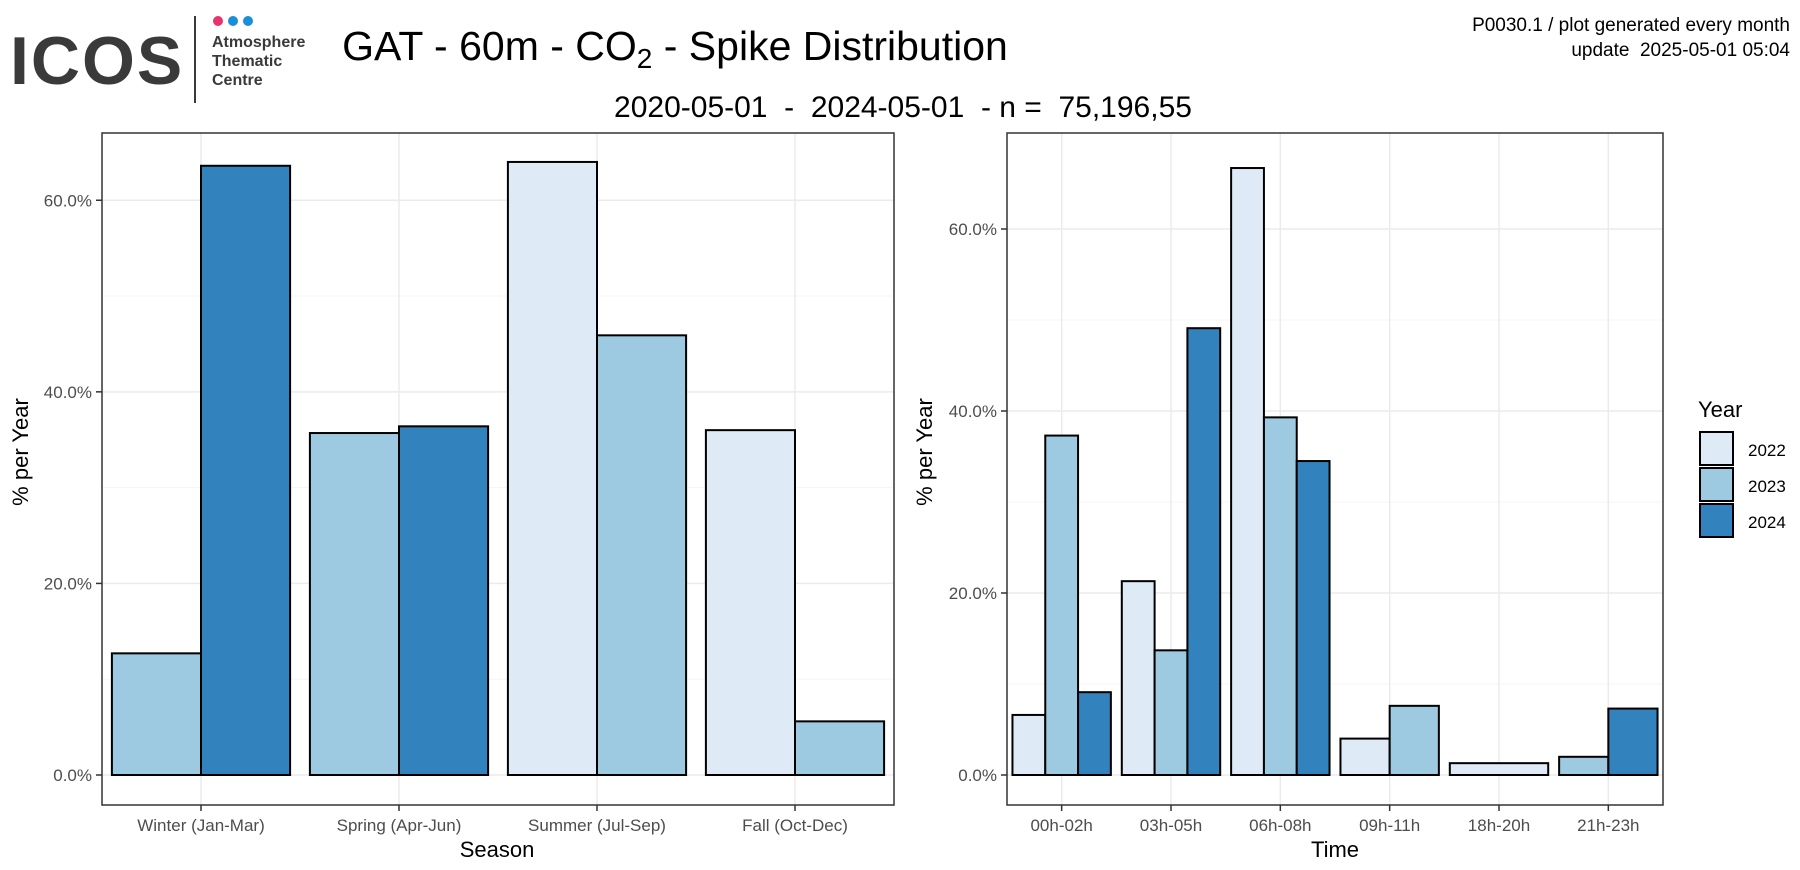 This screenshot has width=1800, height=870. I want to click on chart-subtitle: 2020-05-01 - 2024-05-01 - n = 75,196,55, so click(903, 107).